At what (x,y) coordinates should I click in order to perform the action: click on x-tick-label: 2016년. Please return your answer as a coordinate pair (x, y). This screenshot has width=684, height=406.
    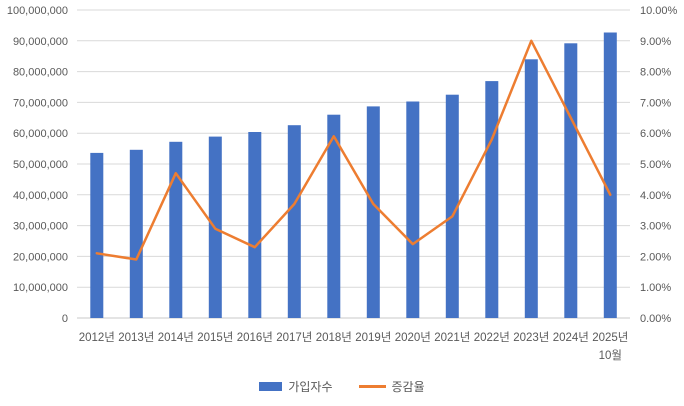
    Looking at the image, I should click on (255, 337).